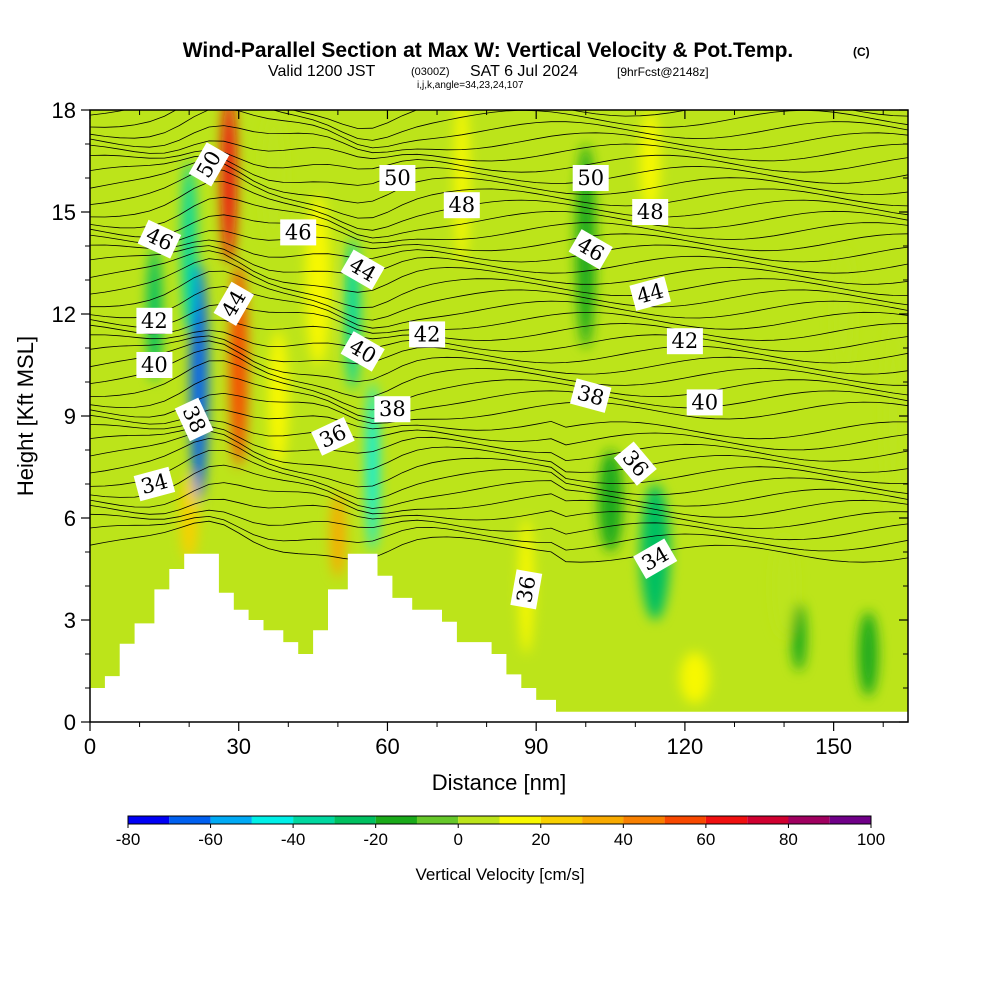  What do you see at coordinates (470, 85) in the screenshot?
I see `grid-index-label: i,j,k,angle=34,23,24,107` at bounding box center [470, 85].